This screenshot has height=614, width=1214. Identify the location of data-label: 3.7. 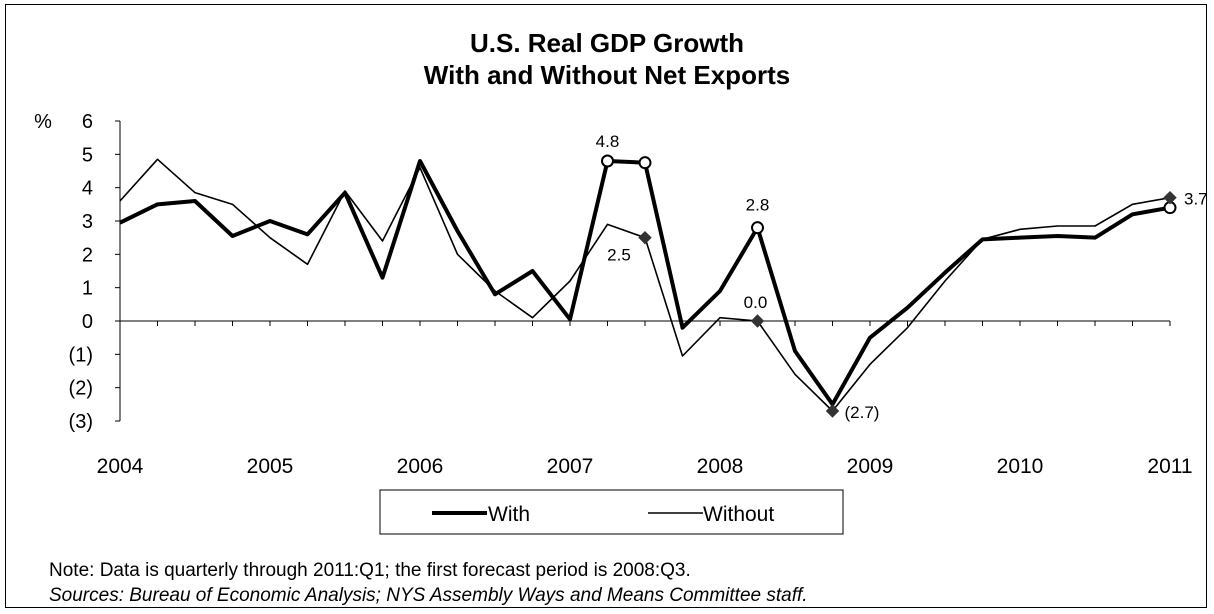
(1196, 199).